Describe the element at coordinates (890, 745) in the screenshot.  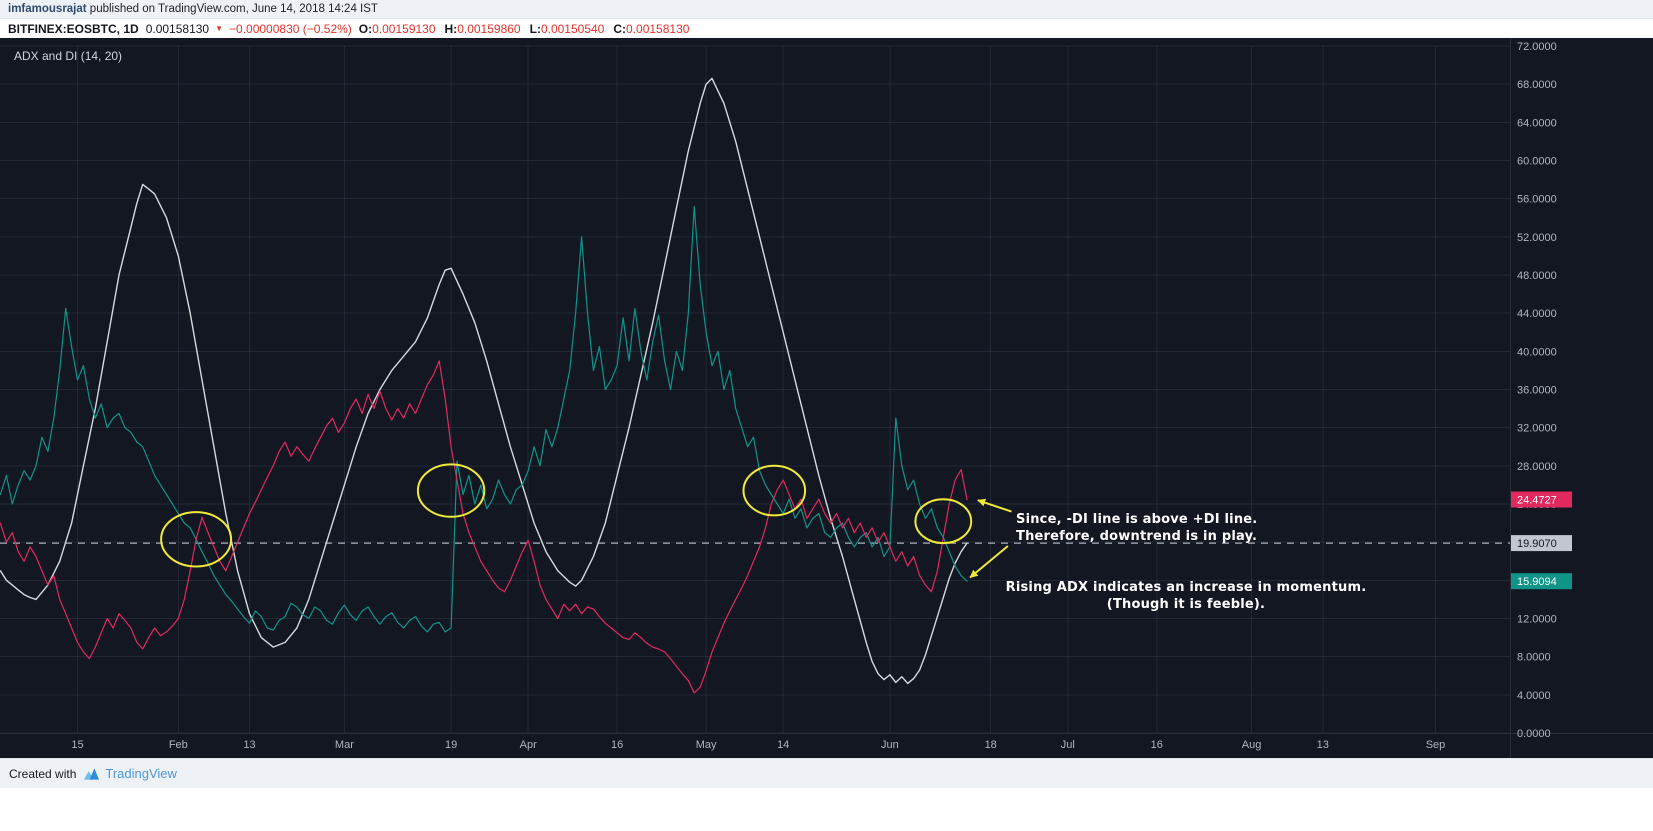
I see `x-axis-label: Jun` at that location.